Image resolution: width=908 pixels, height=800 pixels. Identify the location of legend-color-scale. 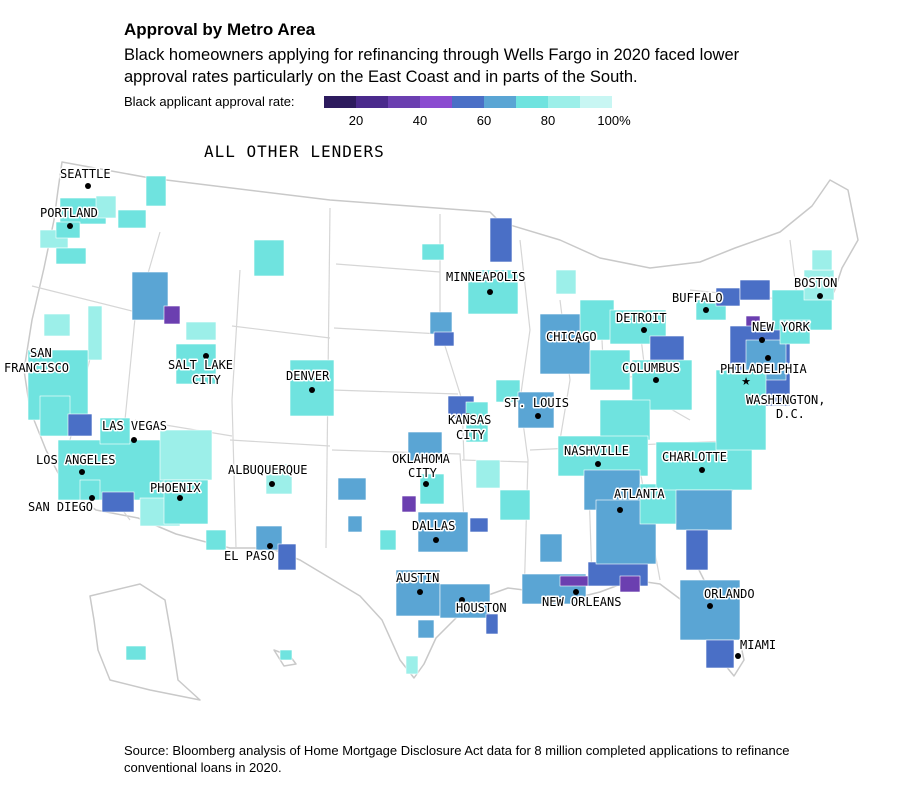
(468, 102).